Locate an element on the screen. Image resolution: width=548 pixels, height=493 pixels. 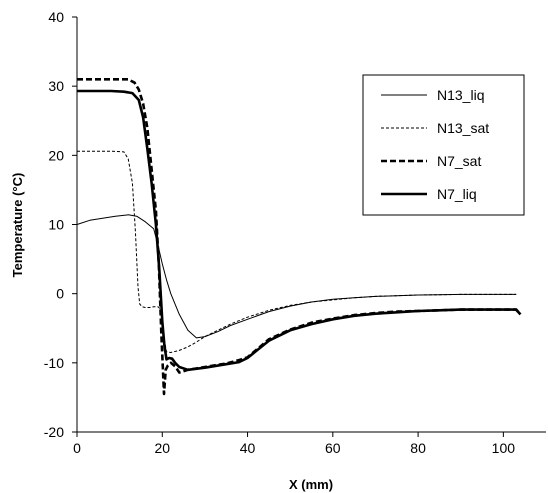
legend: N13_liq N13_sat N7_sat N7_liq is located at coordinates (443, 145).